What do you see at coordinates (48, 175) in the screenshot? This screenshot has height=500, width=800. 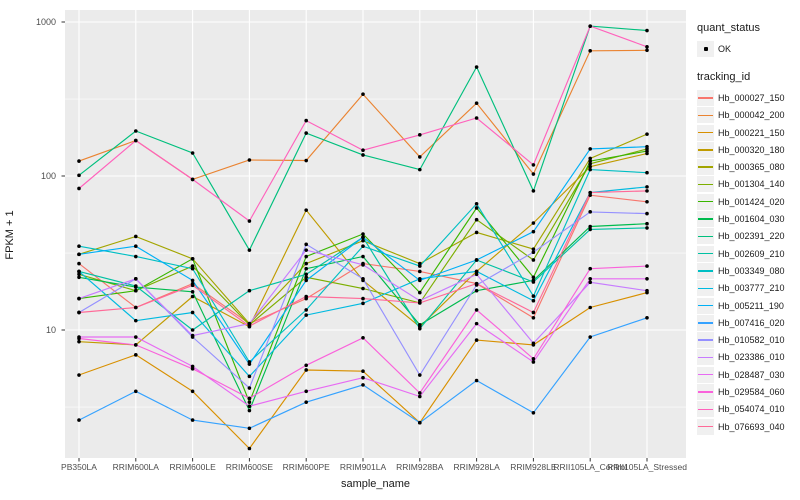 I see `y-tick-label: 100` at bounding box center [48, 175].